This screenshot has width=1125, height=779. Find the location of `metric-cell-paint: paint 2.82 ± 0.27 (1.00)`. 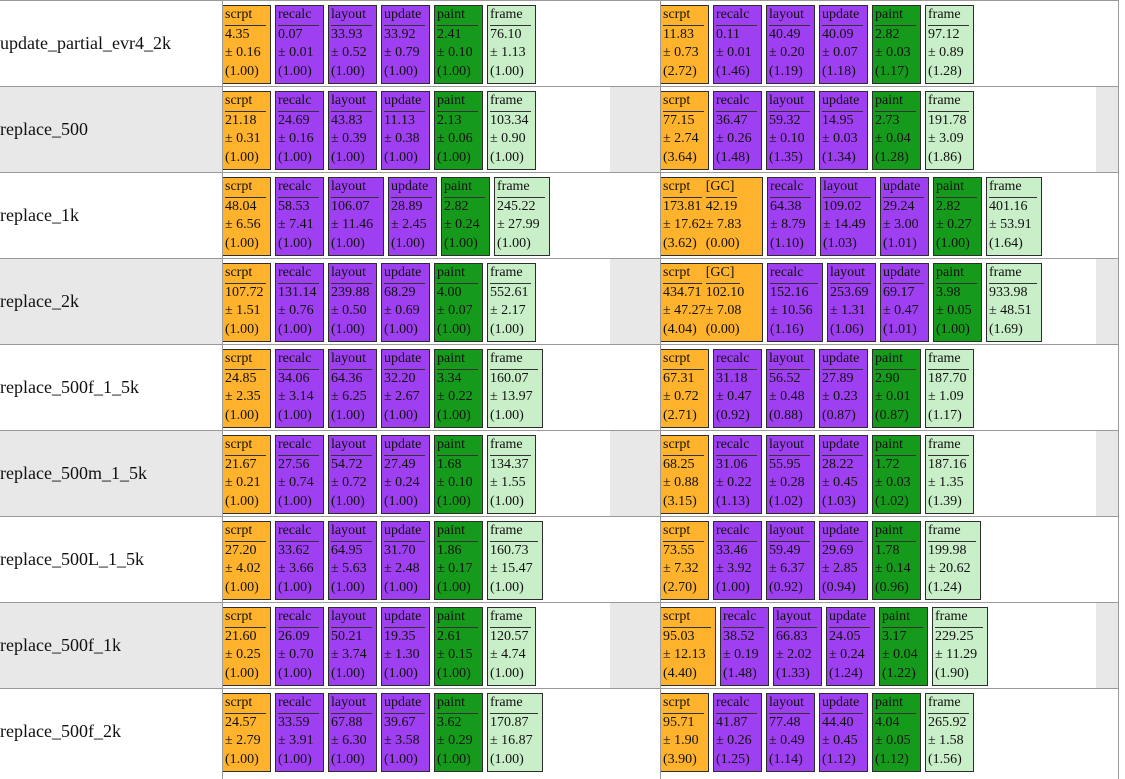

metric-cell-paint: paint 2.82 ± 0.27 (1.00) is located at coordinates (957, 216).